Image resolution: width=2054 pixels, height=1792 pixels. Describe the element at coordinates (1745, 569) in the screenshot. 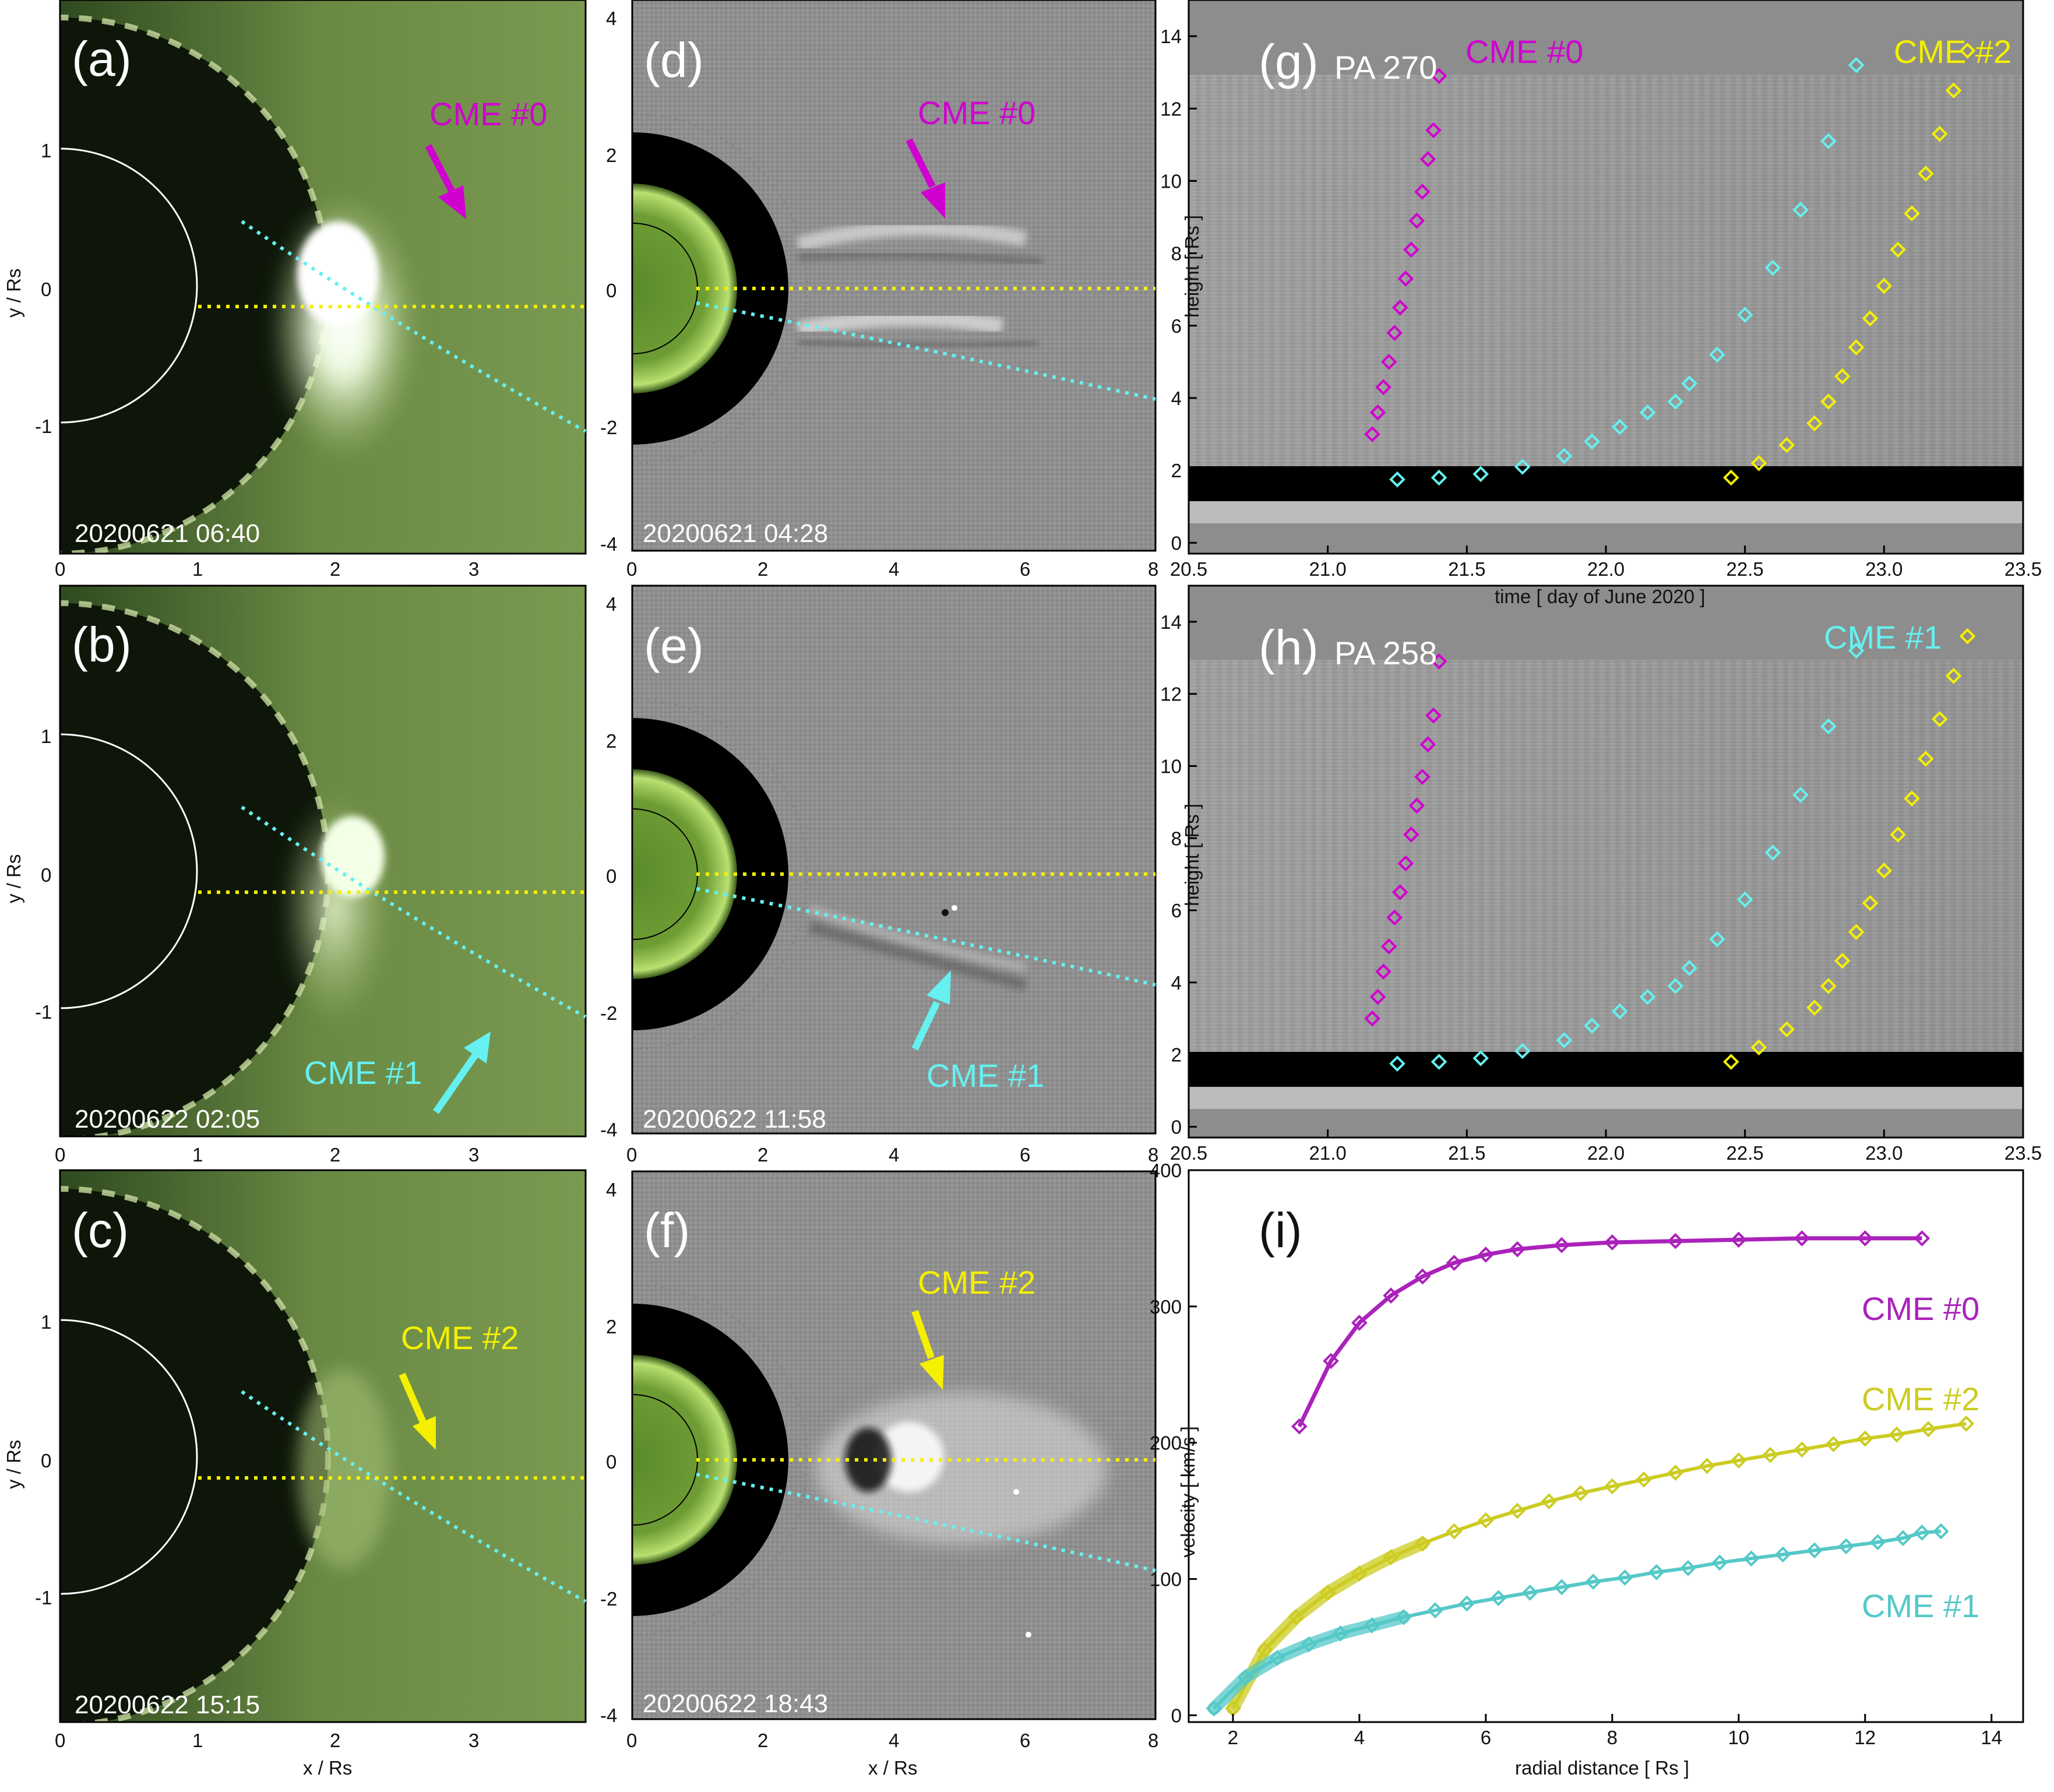

I see `jmap-0-xtick-4: 22.5` at that location.